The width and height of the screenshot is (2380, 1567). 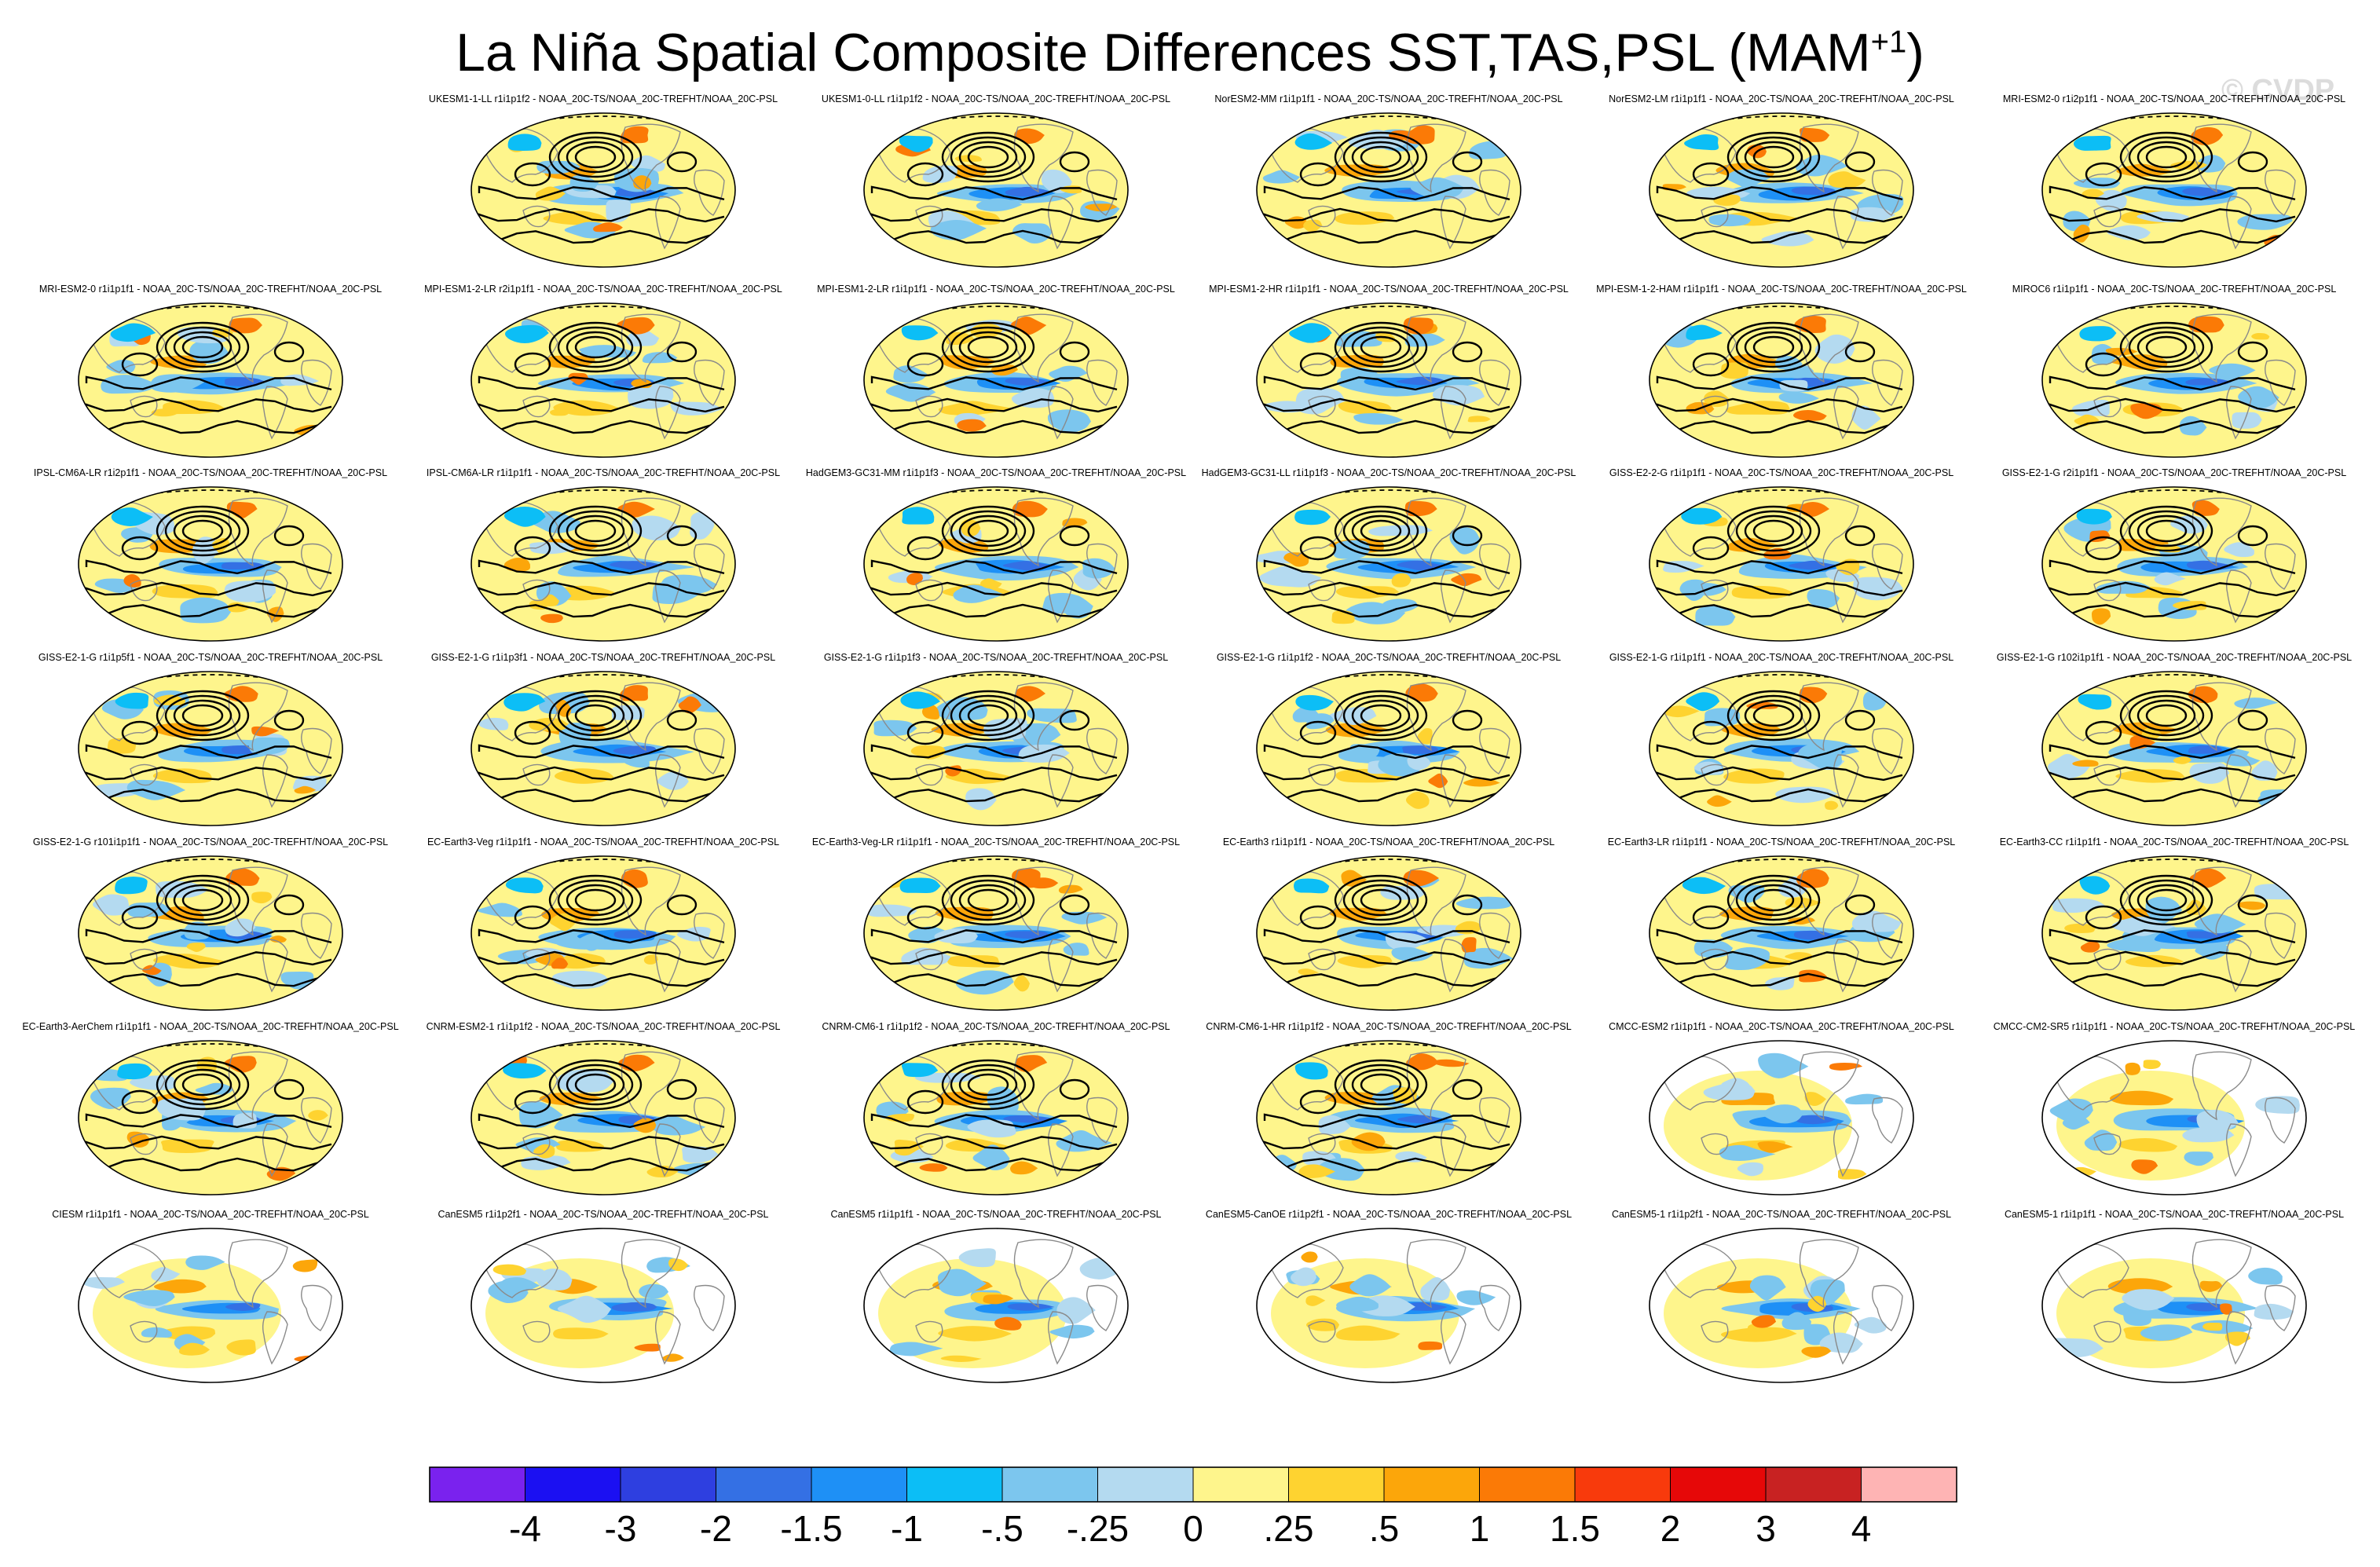 I want to click on colorbar-tick-label: .5, so click(x=1384, y=1528).